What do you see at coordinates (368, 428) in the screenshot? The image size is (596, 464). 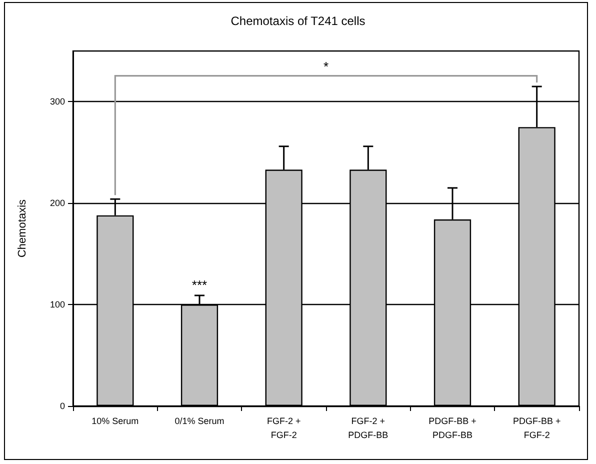 I see `x-tick-label: FGF-2 + PDGF-BB` at bounding box center [368, 428].